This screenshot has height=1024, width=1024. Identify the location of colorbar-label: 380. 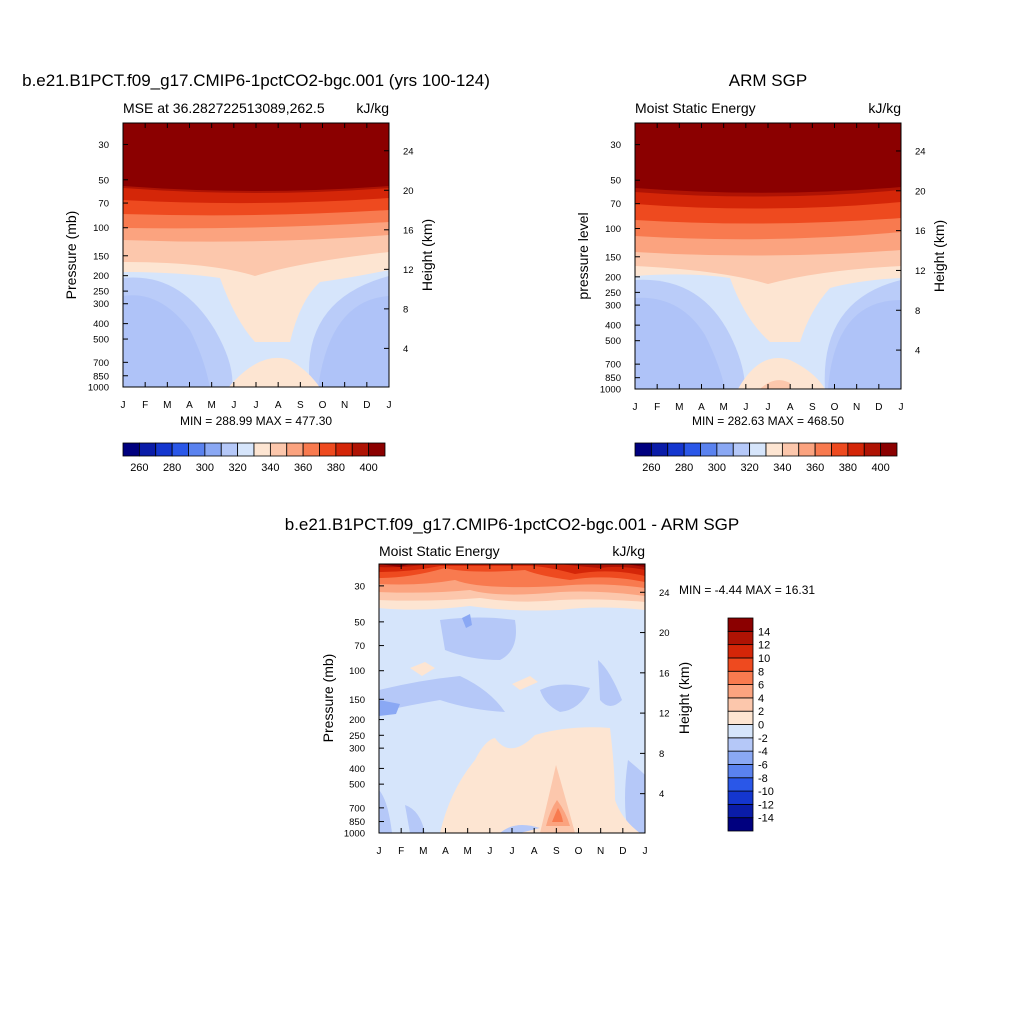
(336, 468).